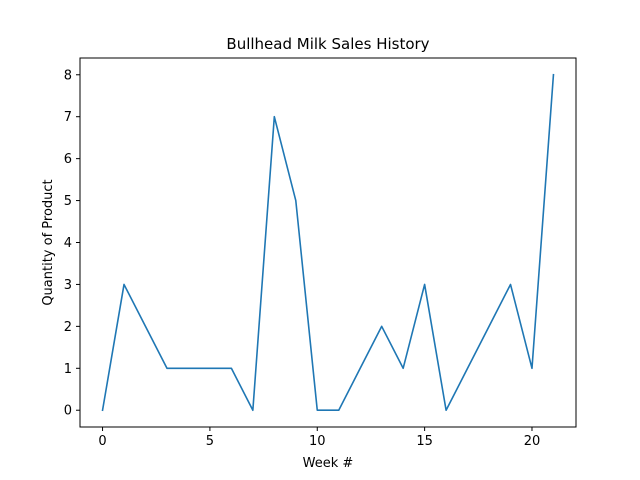 The height and width of the screenshot is (480, 640). Describe the element at coordinates (424, 441) in the screenshot. I see `x-tick-label: 15` at that location.